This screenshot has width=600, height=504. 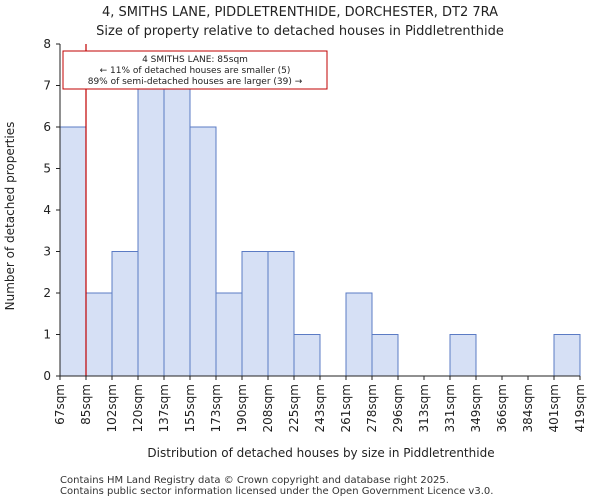 What do you see at coordinates (528, 408) in the screenshot?
I see `x-tick-label: 384sqm` at bounding box center [528, 408].